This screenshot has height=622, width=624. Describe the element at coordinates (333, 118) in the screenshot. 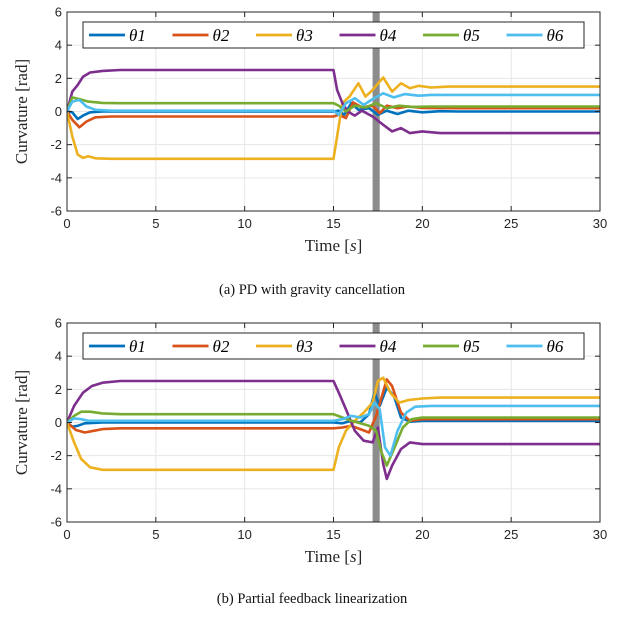

I see `series-line-theta3` at that location.